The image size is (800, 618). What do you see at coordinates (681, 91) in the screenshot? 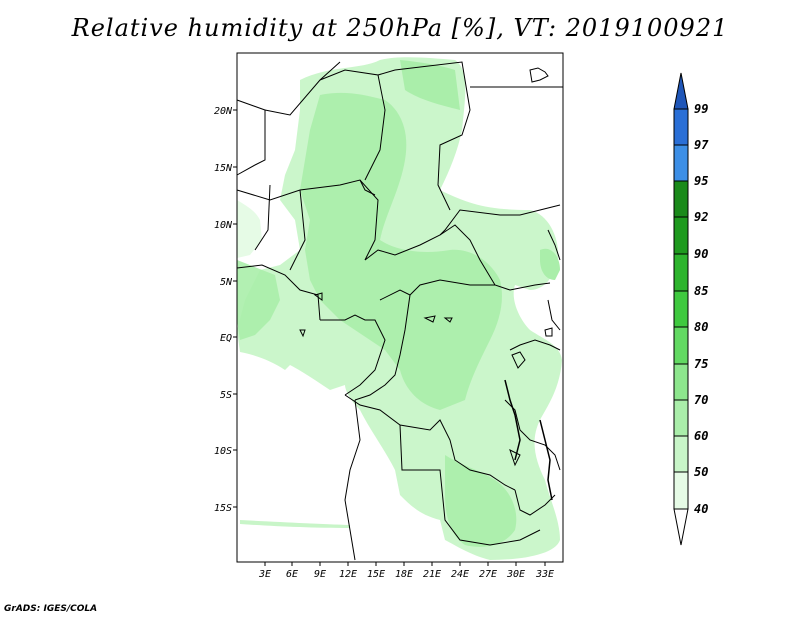
I see `colorbar-top-triangle` at bounding box center [681, 91].